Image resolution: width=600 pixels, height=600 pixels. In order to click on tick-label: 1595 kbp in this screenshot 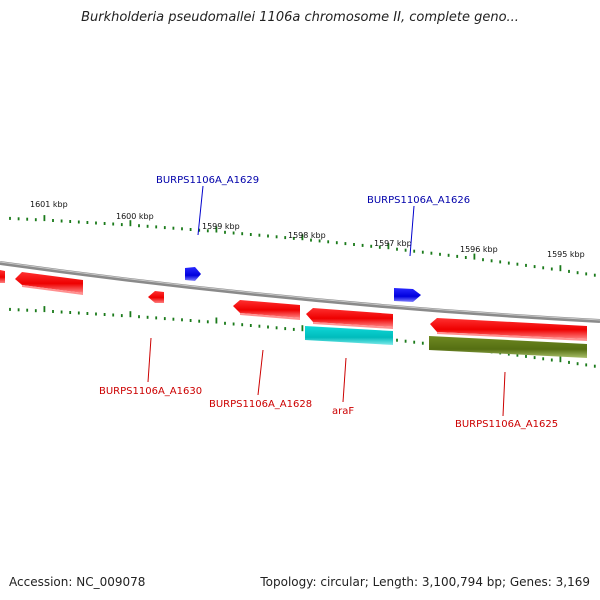, I will do `click(566, 254)`.